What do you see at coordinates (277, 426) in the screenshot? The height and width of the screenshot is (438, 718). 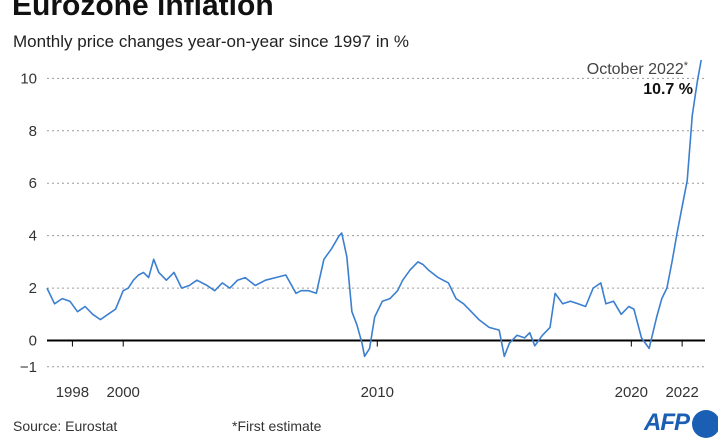 I see `footnote: *First estimate` at bounding box center [277, 426].